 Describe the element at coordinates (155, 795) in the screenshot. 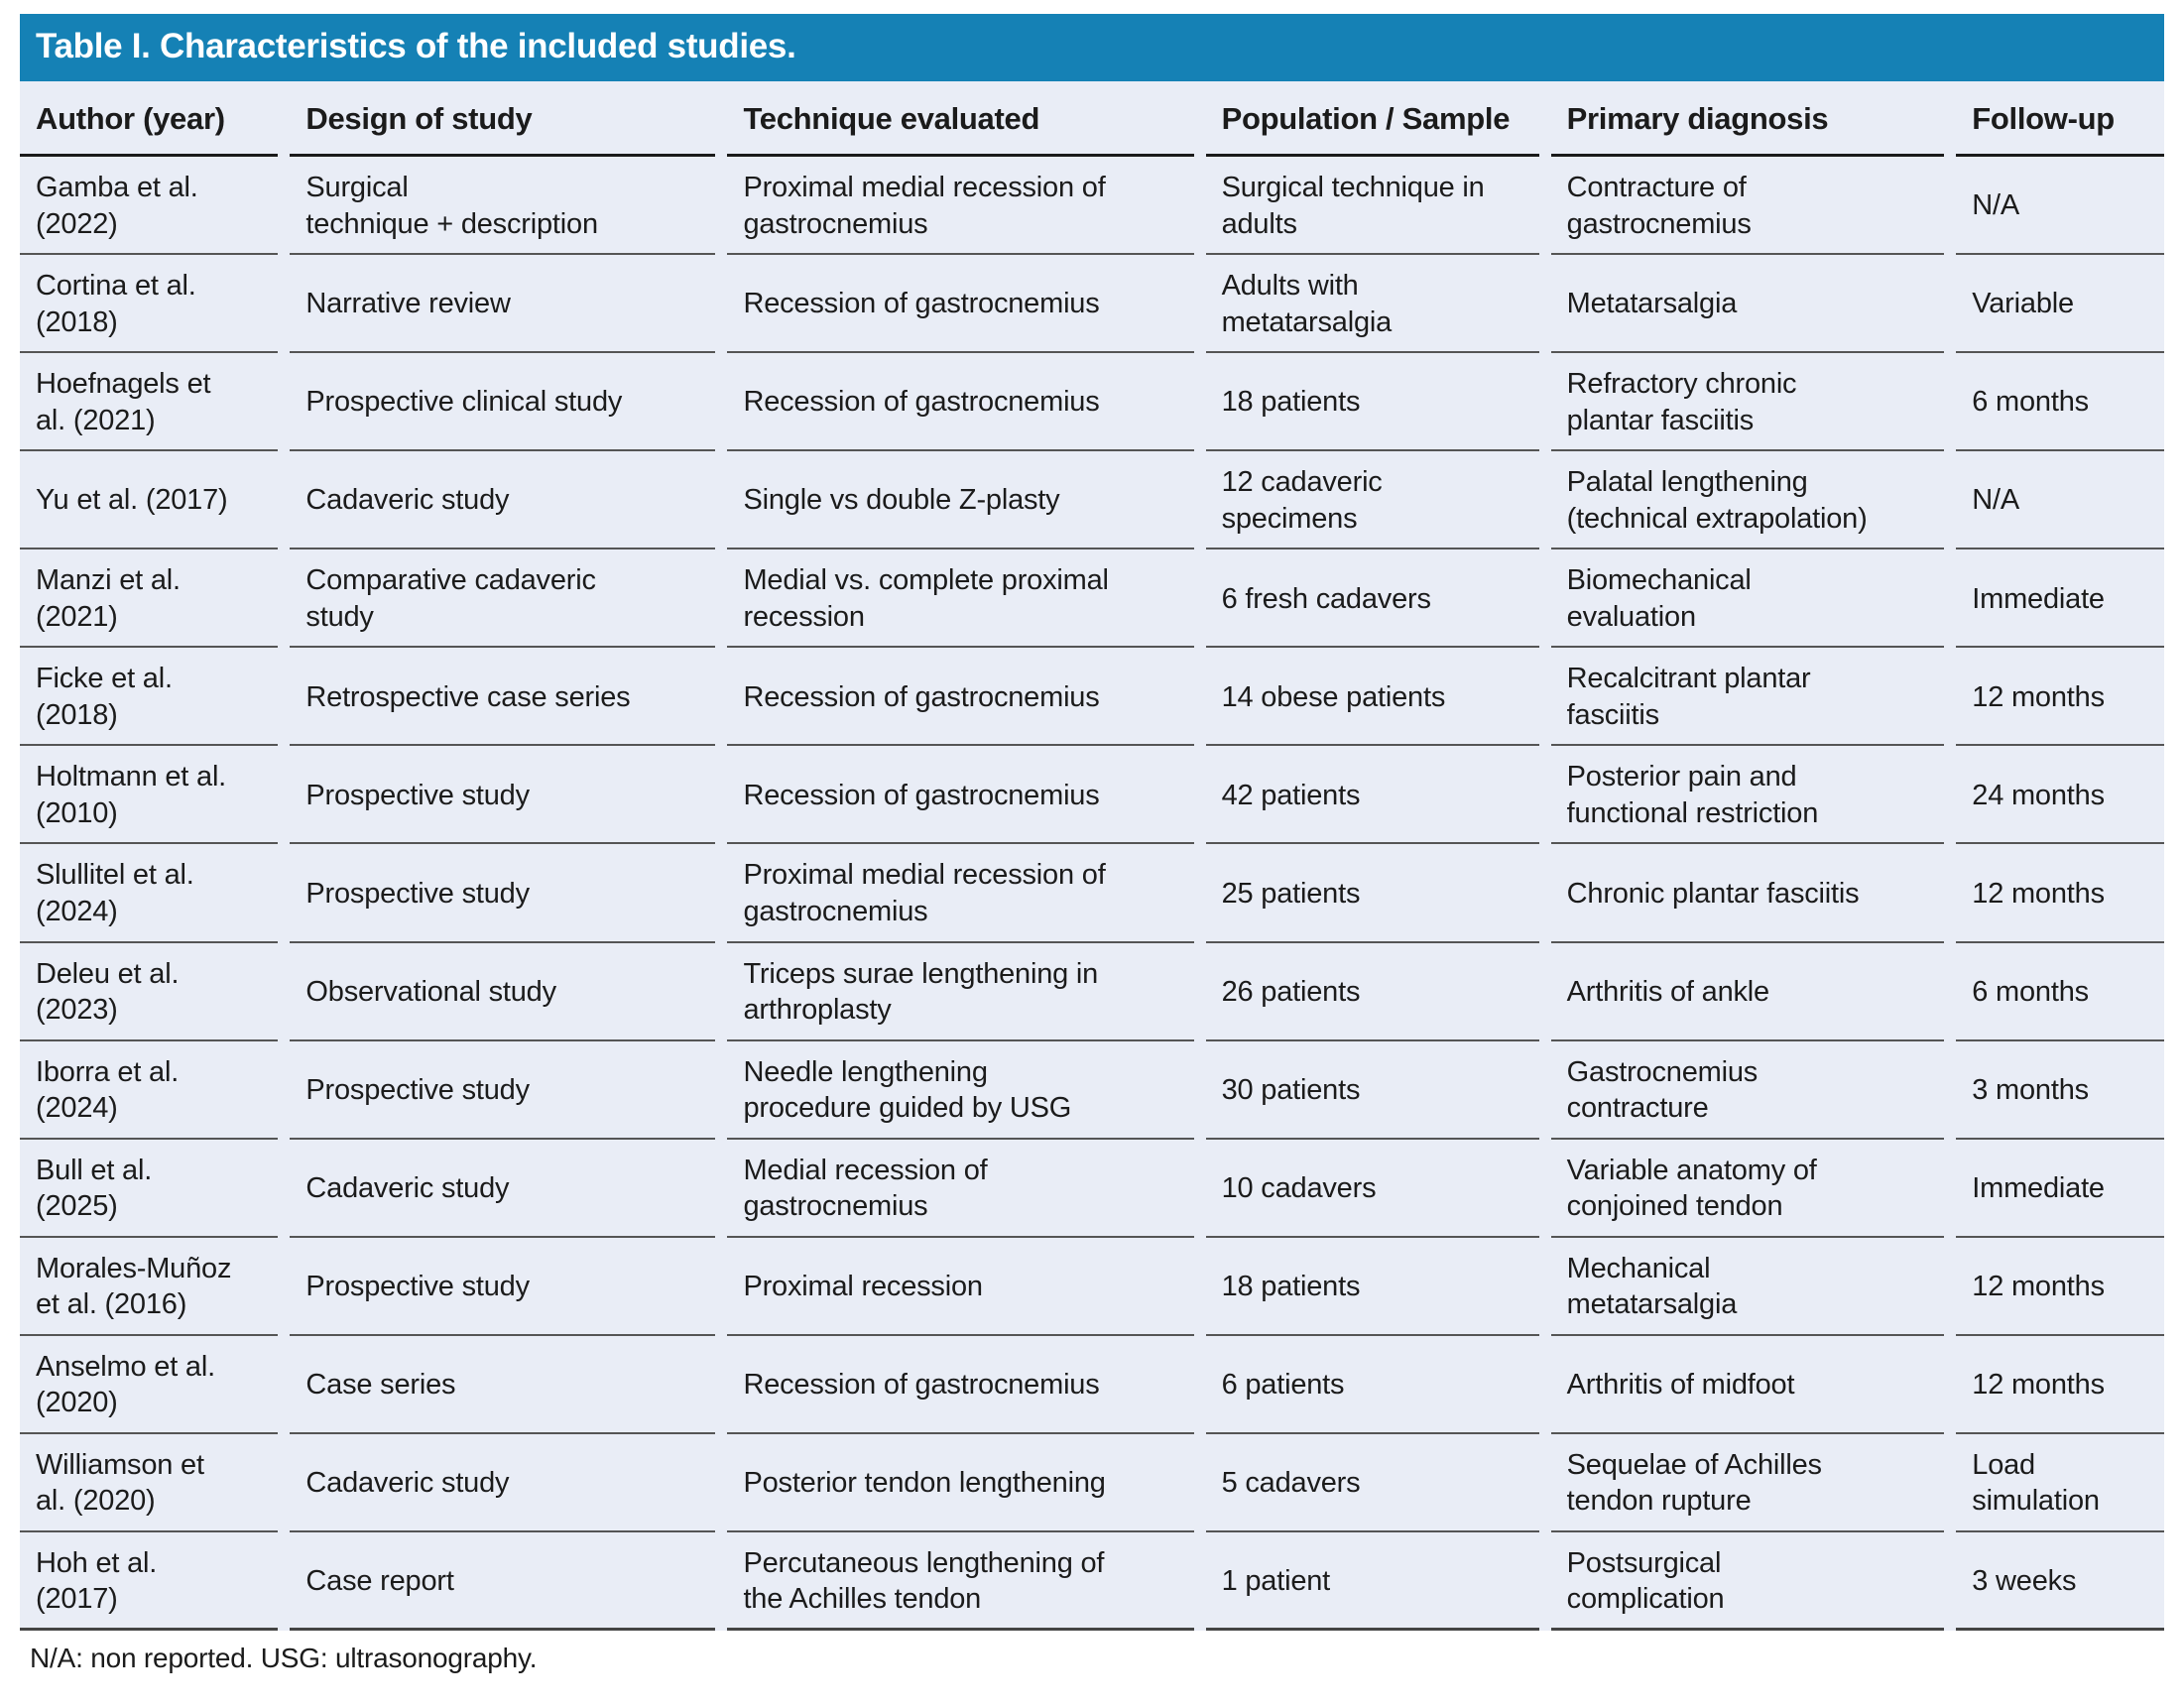

I see `table-cell: Holtmann et al. (2010)` at that location.